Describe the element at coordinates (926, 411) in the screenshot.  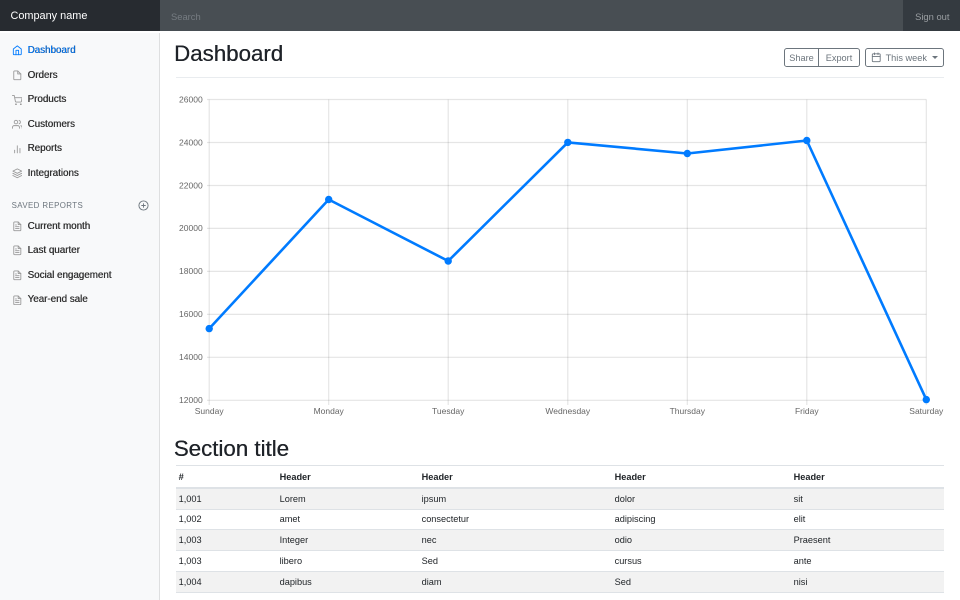
I see `svg-text: Saturday` at that location.